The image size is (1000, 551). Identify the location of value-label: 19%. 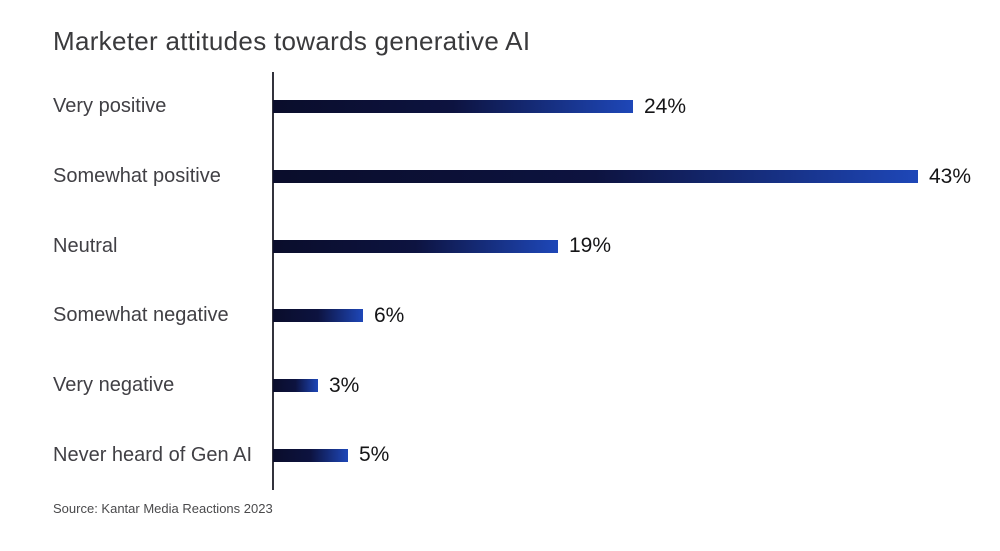
(590, 246).